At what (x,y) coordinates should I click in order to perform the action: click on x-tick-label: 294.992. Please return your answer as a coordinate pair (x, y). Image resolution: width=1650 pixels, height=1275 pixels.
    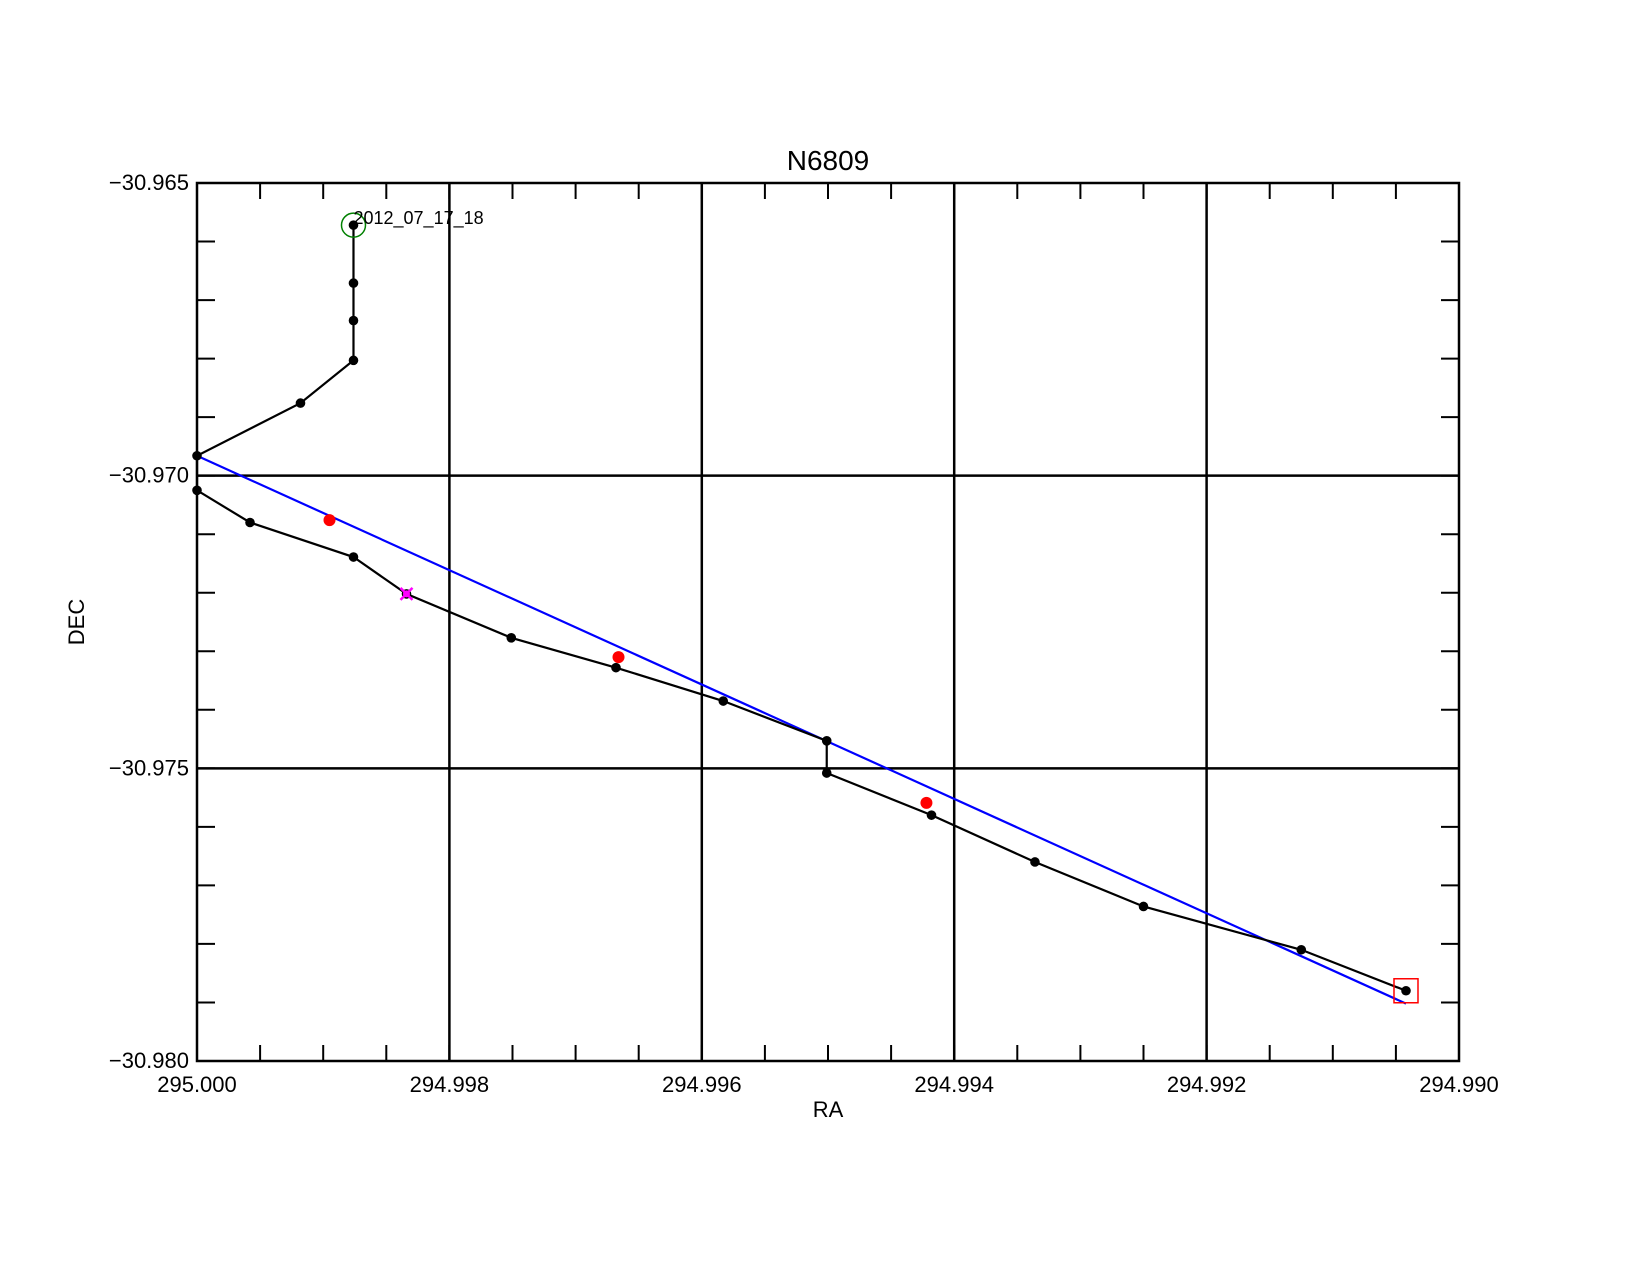
    Looking at the image, I should click on (1207, 1084).